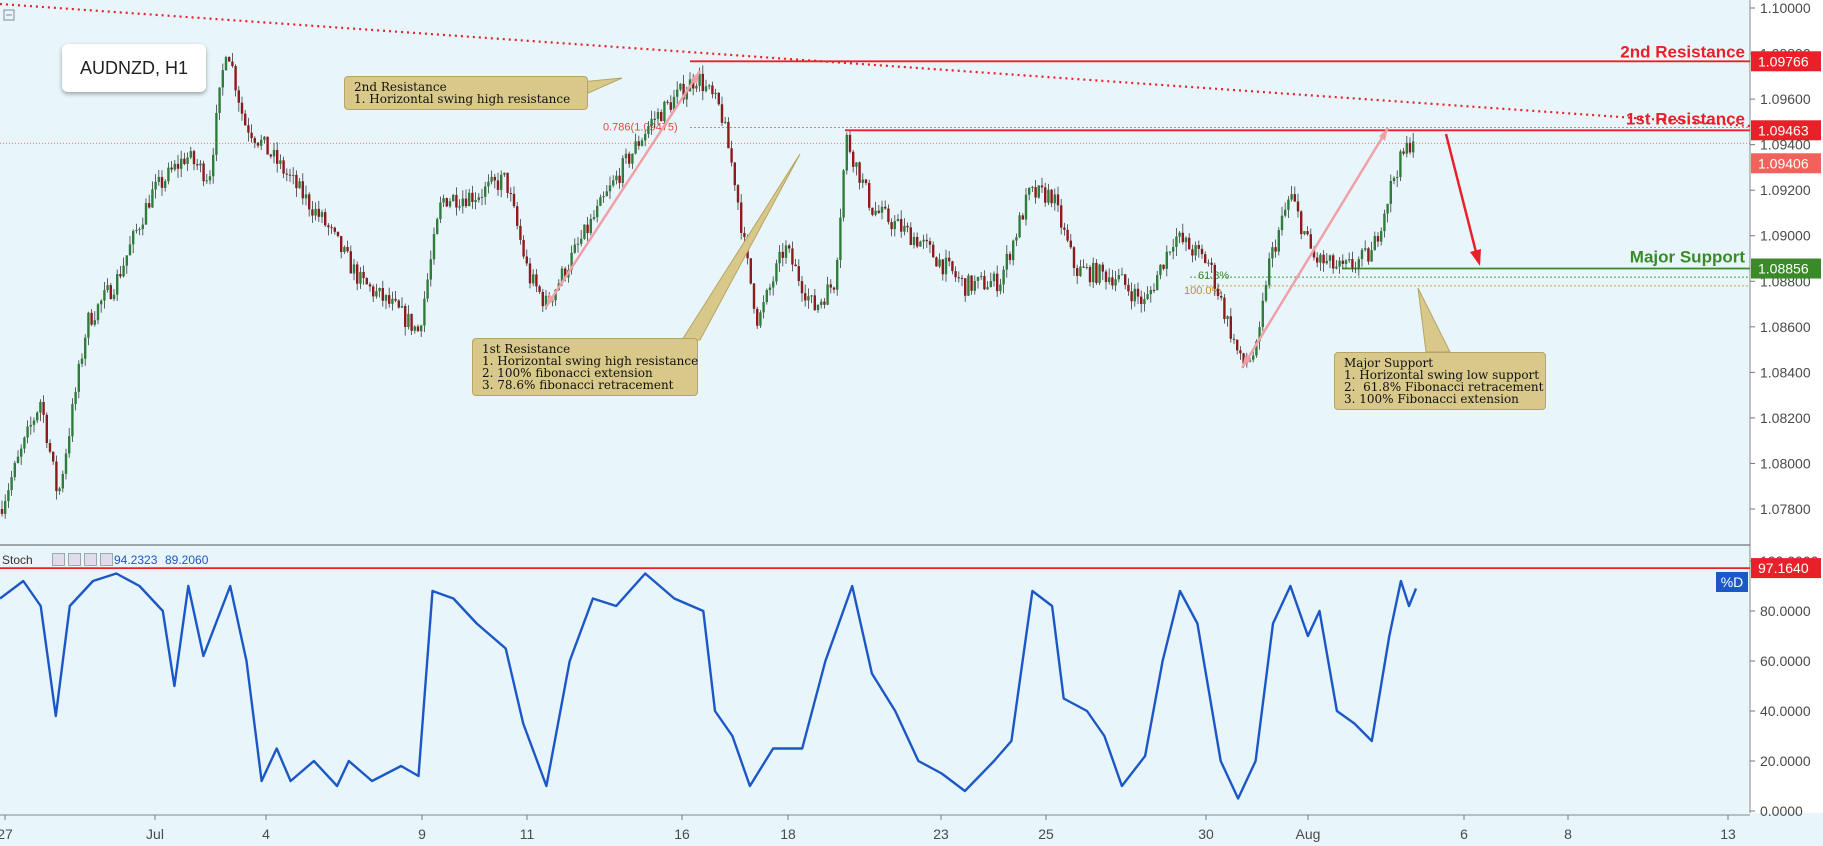 The height and width of the screenshot is (846, 1823). Describe the element at coordinates (155, 834) in the screenshot. I see `time-tick-label: Jul` at that location.